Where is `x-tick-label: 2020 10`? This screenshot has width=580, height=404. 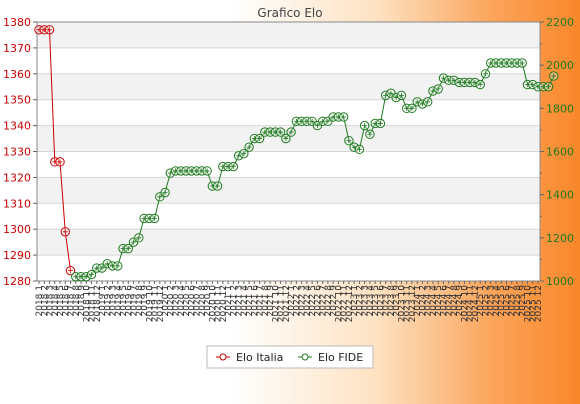 x-tick-label: 2020 10 is located at coordinates (213, 303).